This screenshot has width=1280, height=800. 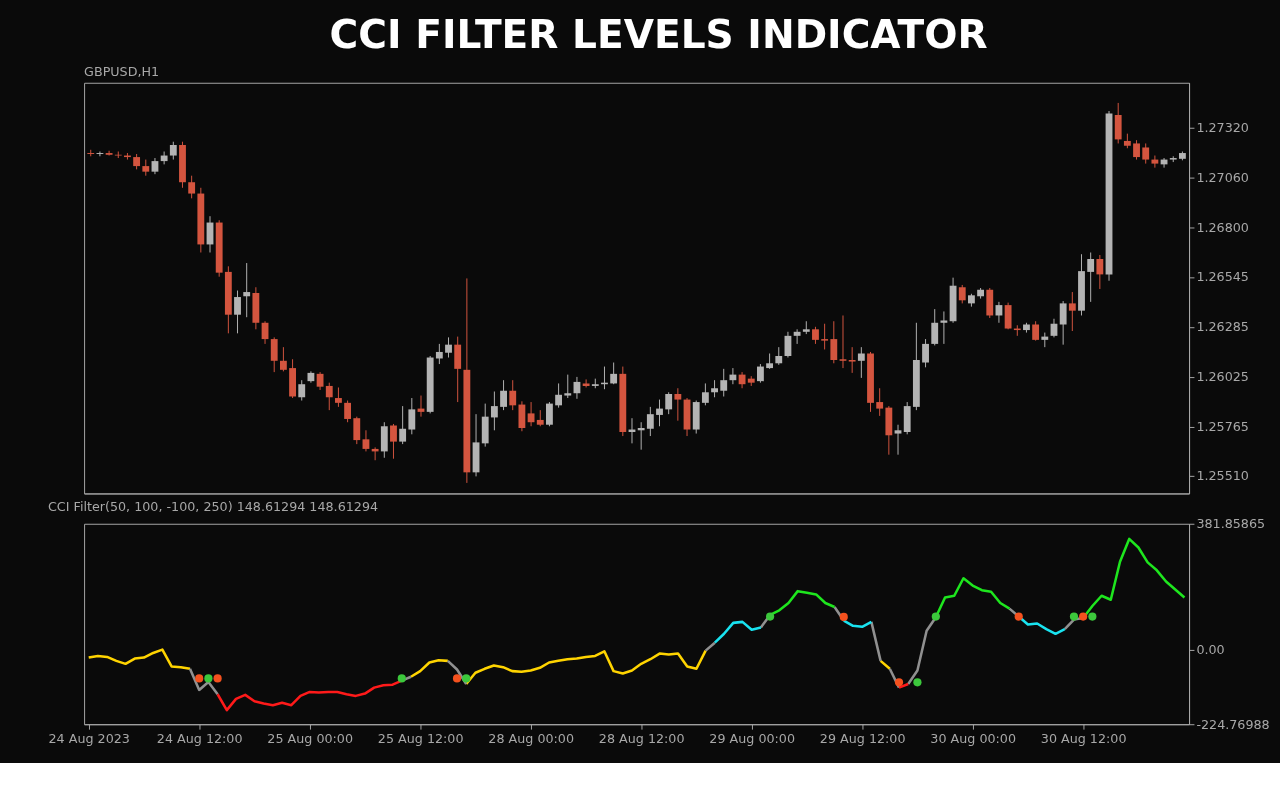 What do you see at coordinates (199, 739) in the screenshot?
I see `x-tick-label: 24 Aug 12:00` at bounding box center [199, 739].